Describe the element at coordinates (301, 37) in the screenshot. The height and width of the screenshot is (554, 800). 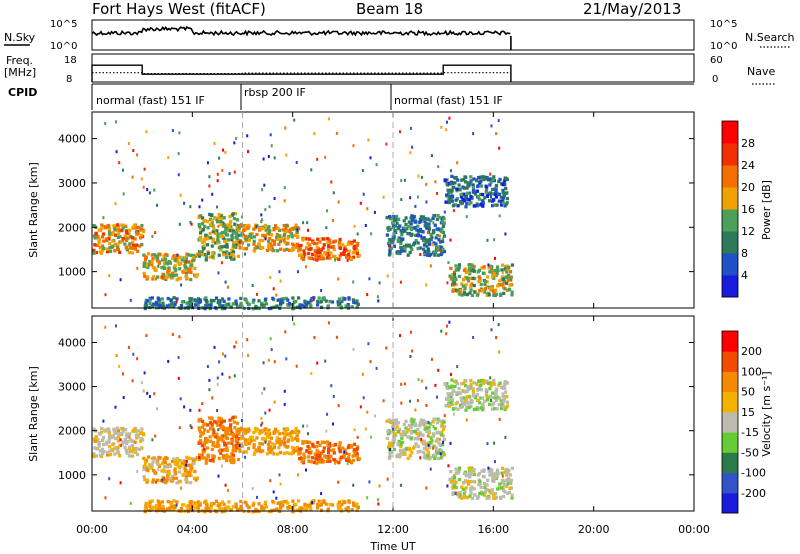
I see `noise-sky-trace` at that location.